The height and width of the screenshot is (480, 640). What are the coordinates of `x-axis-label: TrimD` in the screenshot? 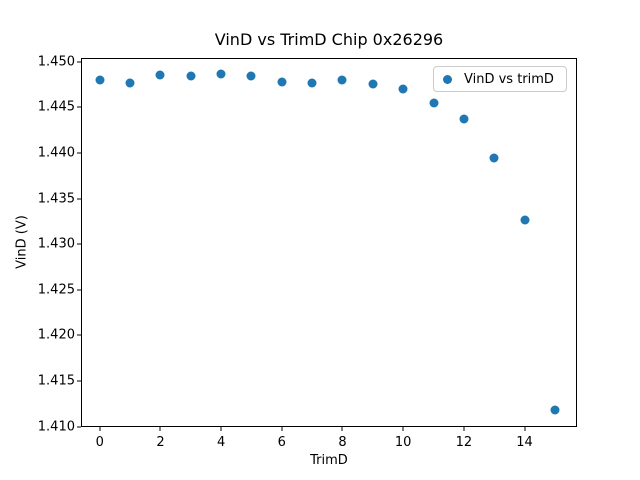 It's located at (329, 460).